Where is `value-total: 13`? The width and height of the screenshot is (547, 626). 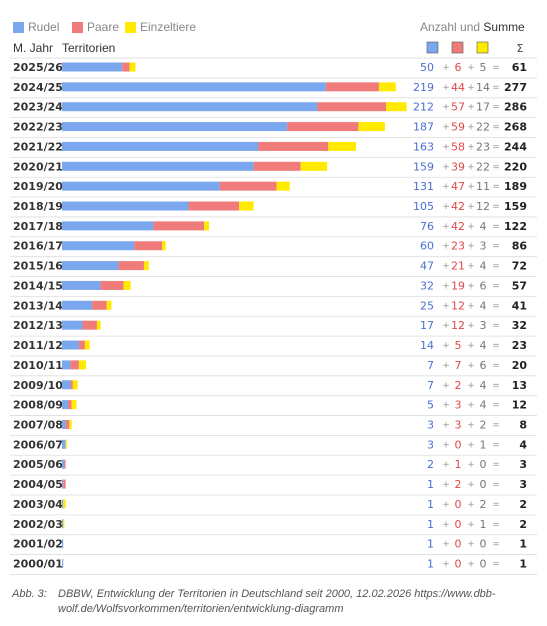 value-total: 13 is located at coordinates (519, 385).